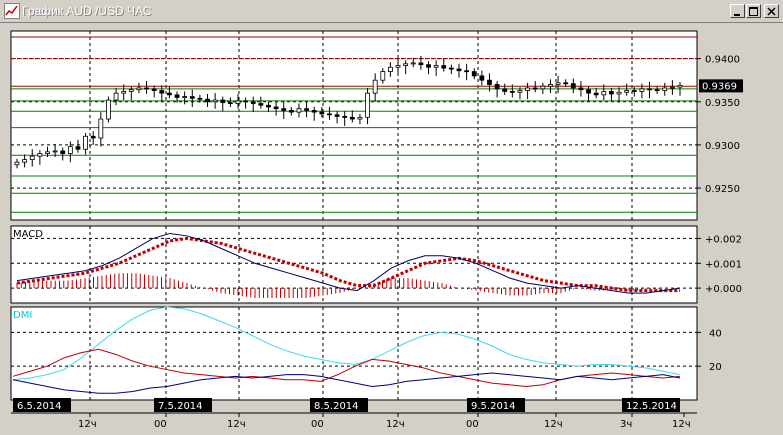 The image size is (783, 435). What do you see at coordinates (737, 11) in the screenshot?
I see `minimize-button` at bounding box center [737, 11].